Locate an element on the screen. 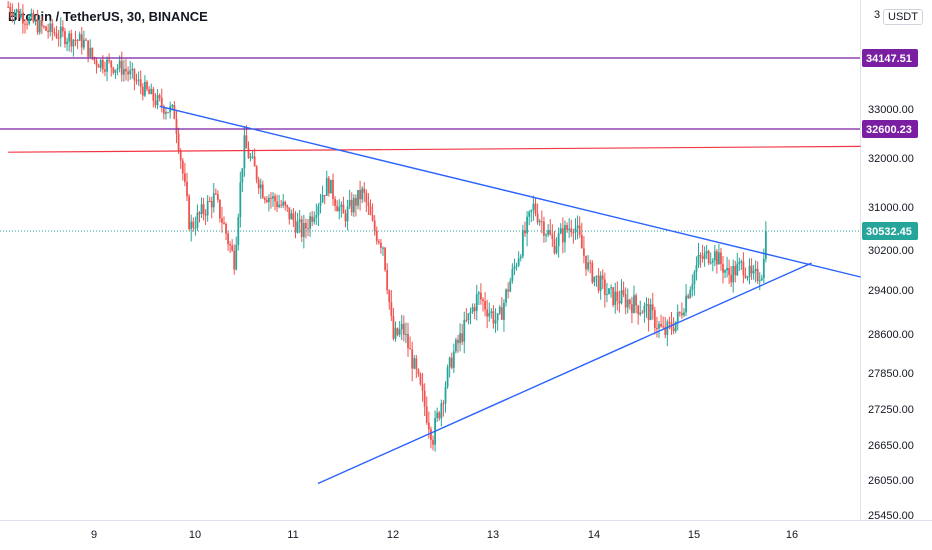 The width and height of the screenshot is (932, 550). price-tick-label: 33000.00 is located at coordinates (891, 110).